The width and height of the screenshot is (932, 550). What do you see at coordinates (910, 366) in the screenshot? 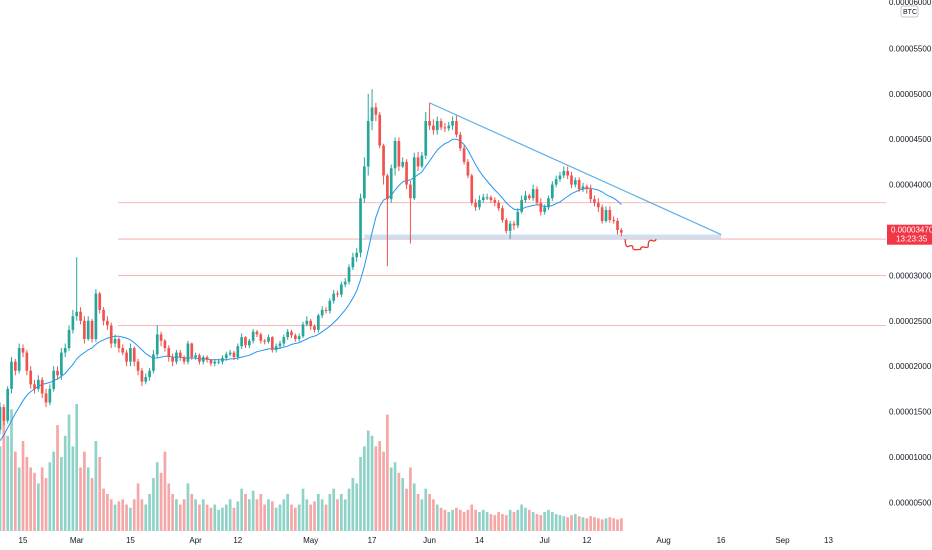
I see `y-tick-label: 0.00002000` at bounding box center [910, 366].